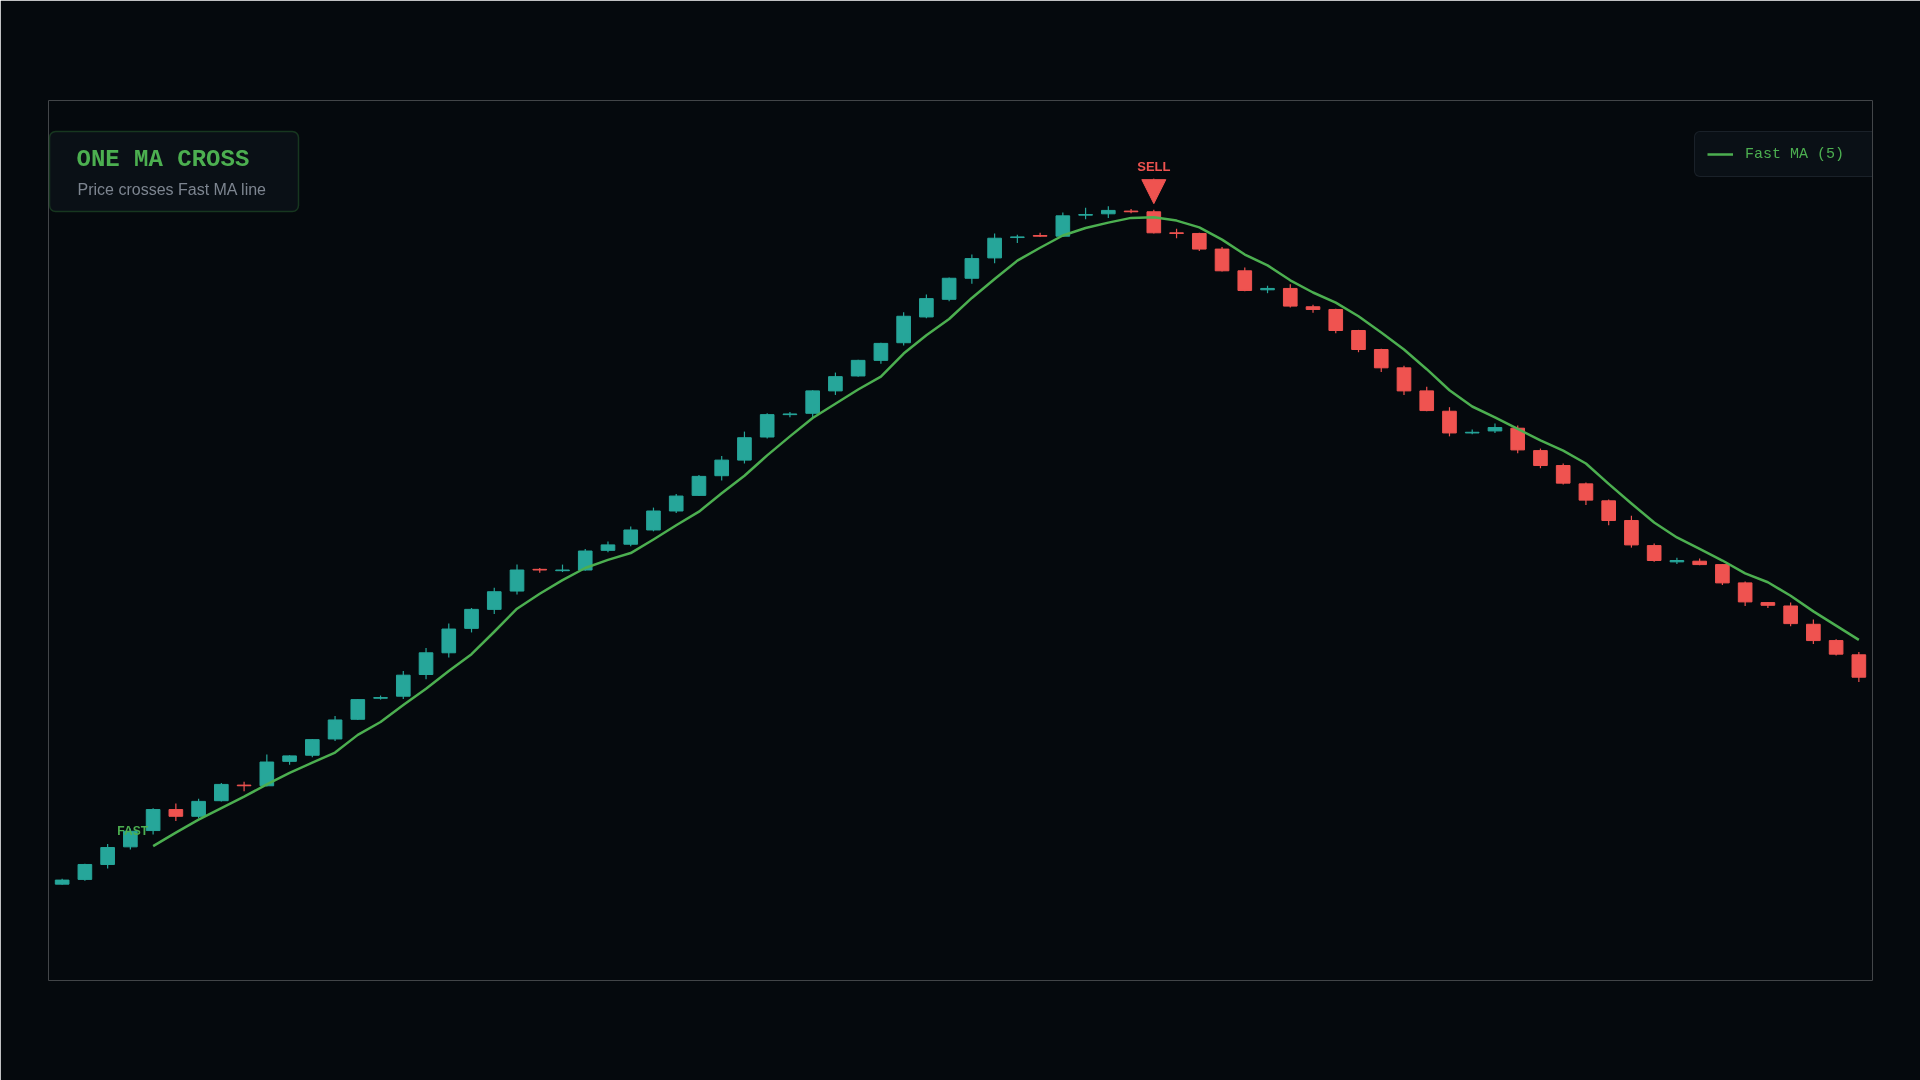  What do you see at coordinates (1795, 154) in the screenshot?
I see `legend-label: Fast MA (5)` at bounding box center [1795, 154].